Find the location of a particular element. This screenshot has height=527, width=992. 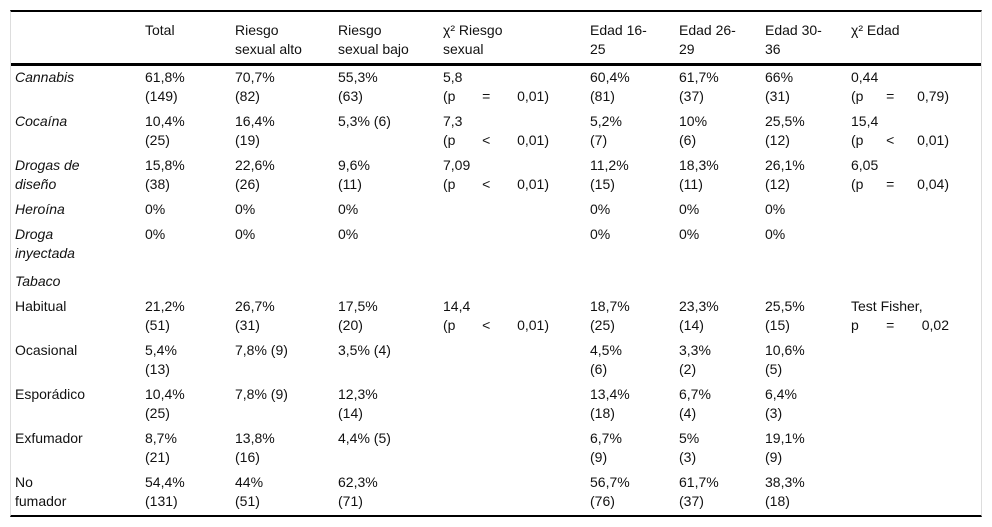

p-value-line: (p = 0,01) is located at coordinates (496, 96).